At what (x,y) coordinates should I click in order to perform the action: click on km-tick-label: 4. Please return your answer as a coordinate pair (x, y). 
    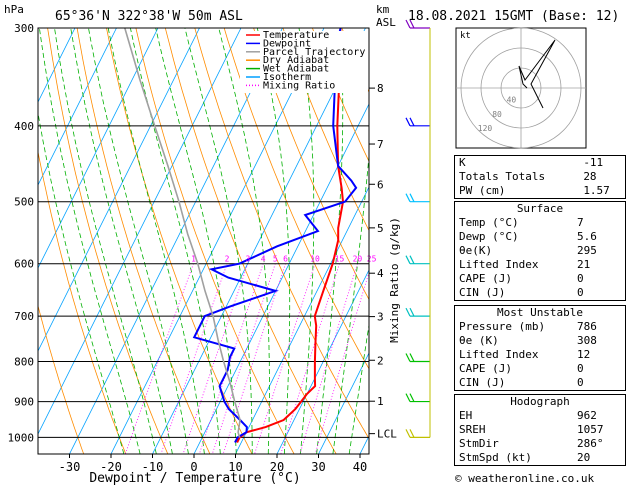
    Looking at the image, I should click on (380, 273).